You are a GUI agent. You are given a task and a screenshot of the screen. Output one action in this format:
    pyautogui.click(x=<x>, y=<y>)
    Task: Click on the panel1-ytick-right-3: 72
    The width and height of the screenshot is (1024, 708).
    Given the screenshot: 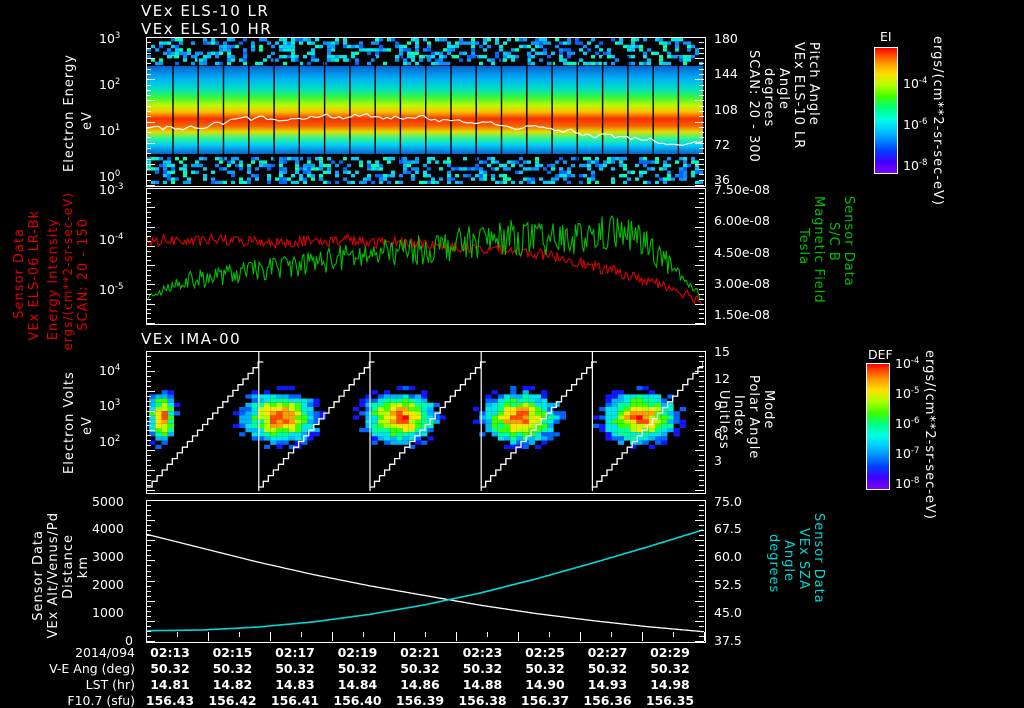 What is the action you would take?
    pyautogui.click(x=722, y=144)
    